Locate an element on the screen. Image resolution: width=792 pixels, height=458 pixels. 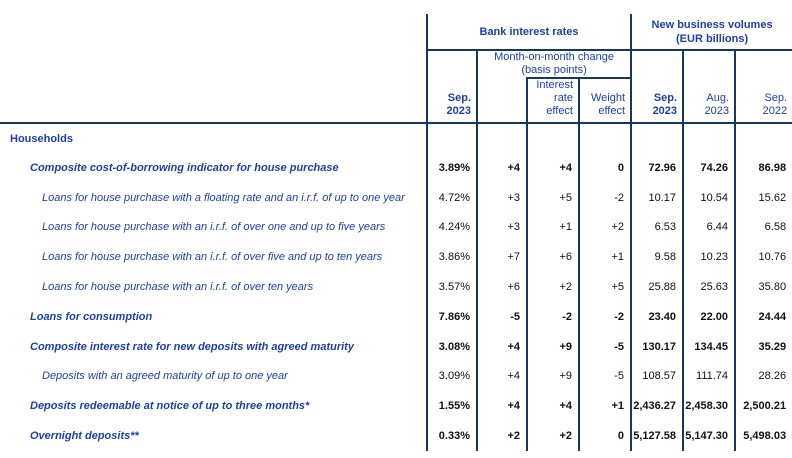
cell-bank-rate: 1.55% is located at coordinates (451, 406).